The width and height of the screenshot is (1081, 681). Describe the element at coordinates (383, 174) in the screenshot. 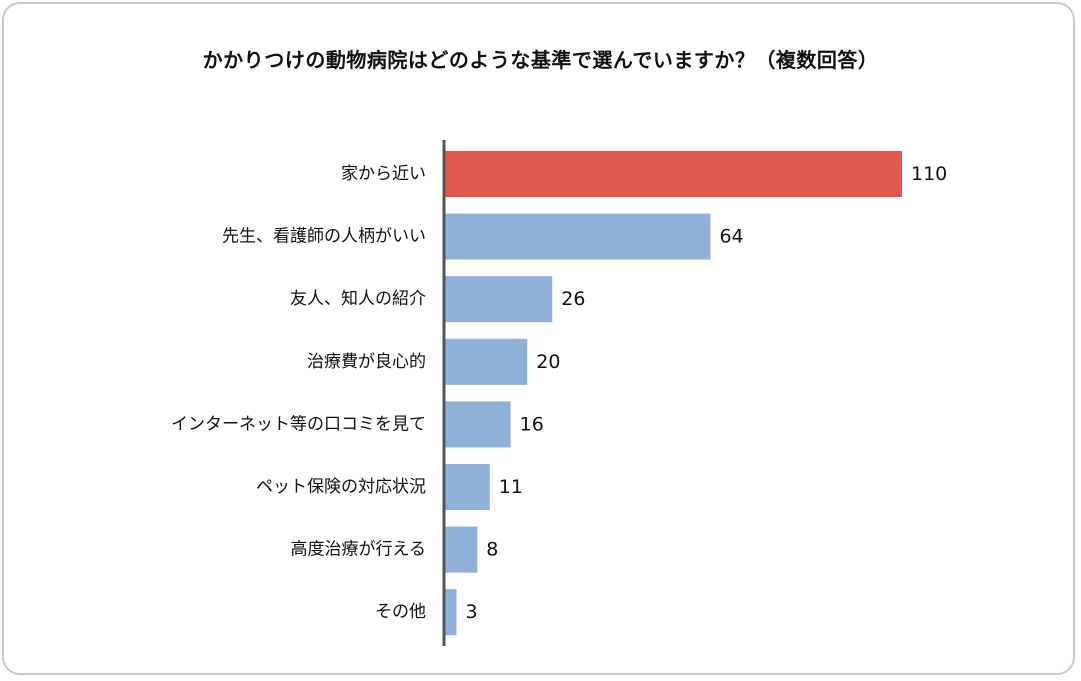

I see `category-label: 家から近い` at that location.